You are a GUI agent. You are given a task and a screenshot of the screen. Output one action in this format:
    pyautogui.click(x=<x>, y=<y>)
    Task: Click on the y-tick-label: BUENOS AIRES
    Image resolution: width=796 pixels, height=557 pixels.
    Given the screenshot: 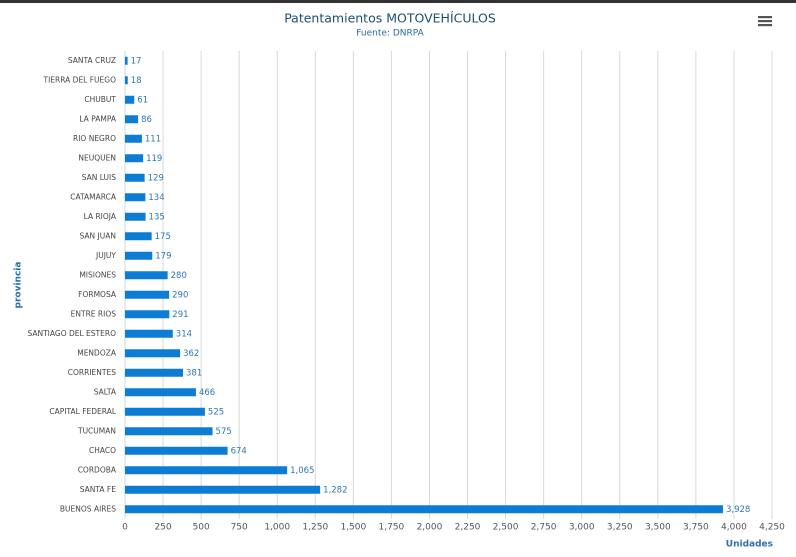 What is the action you would take?
    pyautogui.click(x=88, y=508)
    